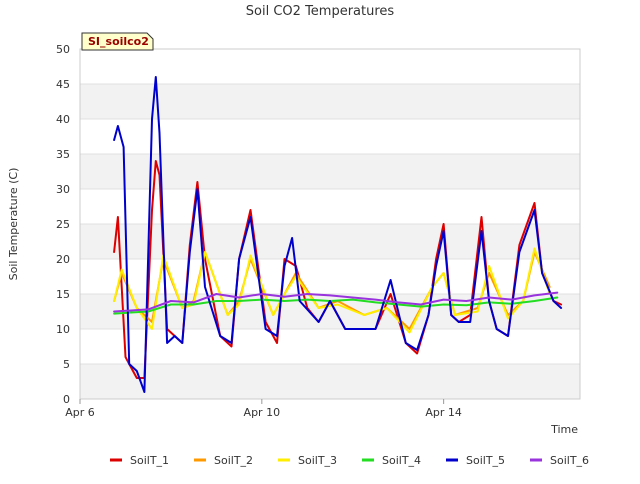  What do you see at coordinates (66, 399) in the screenshot?
I see `y-tick-label: 0` at bounding box center [66, 399].